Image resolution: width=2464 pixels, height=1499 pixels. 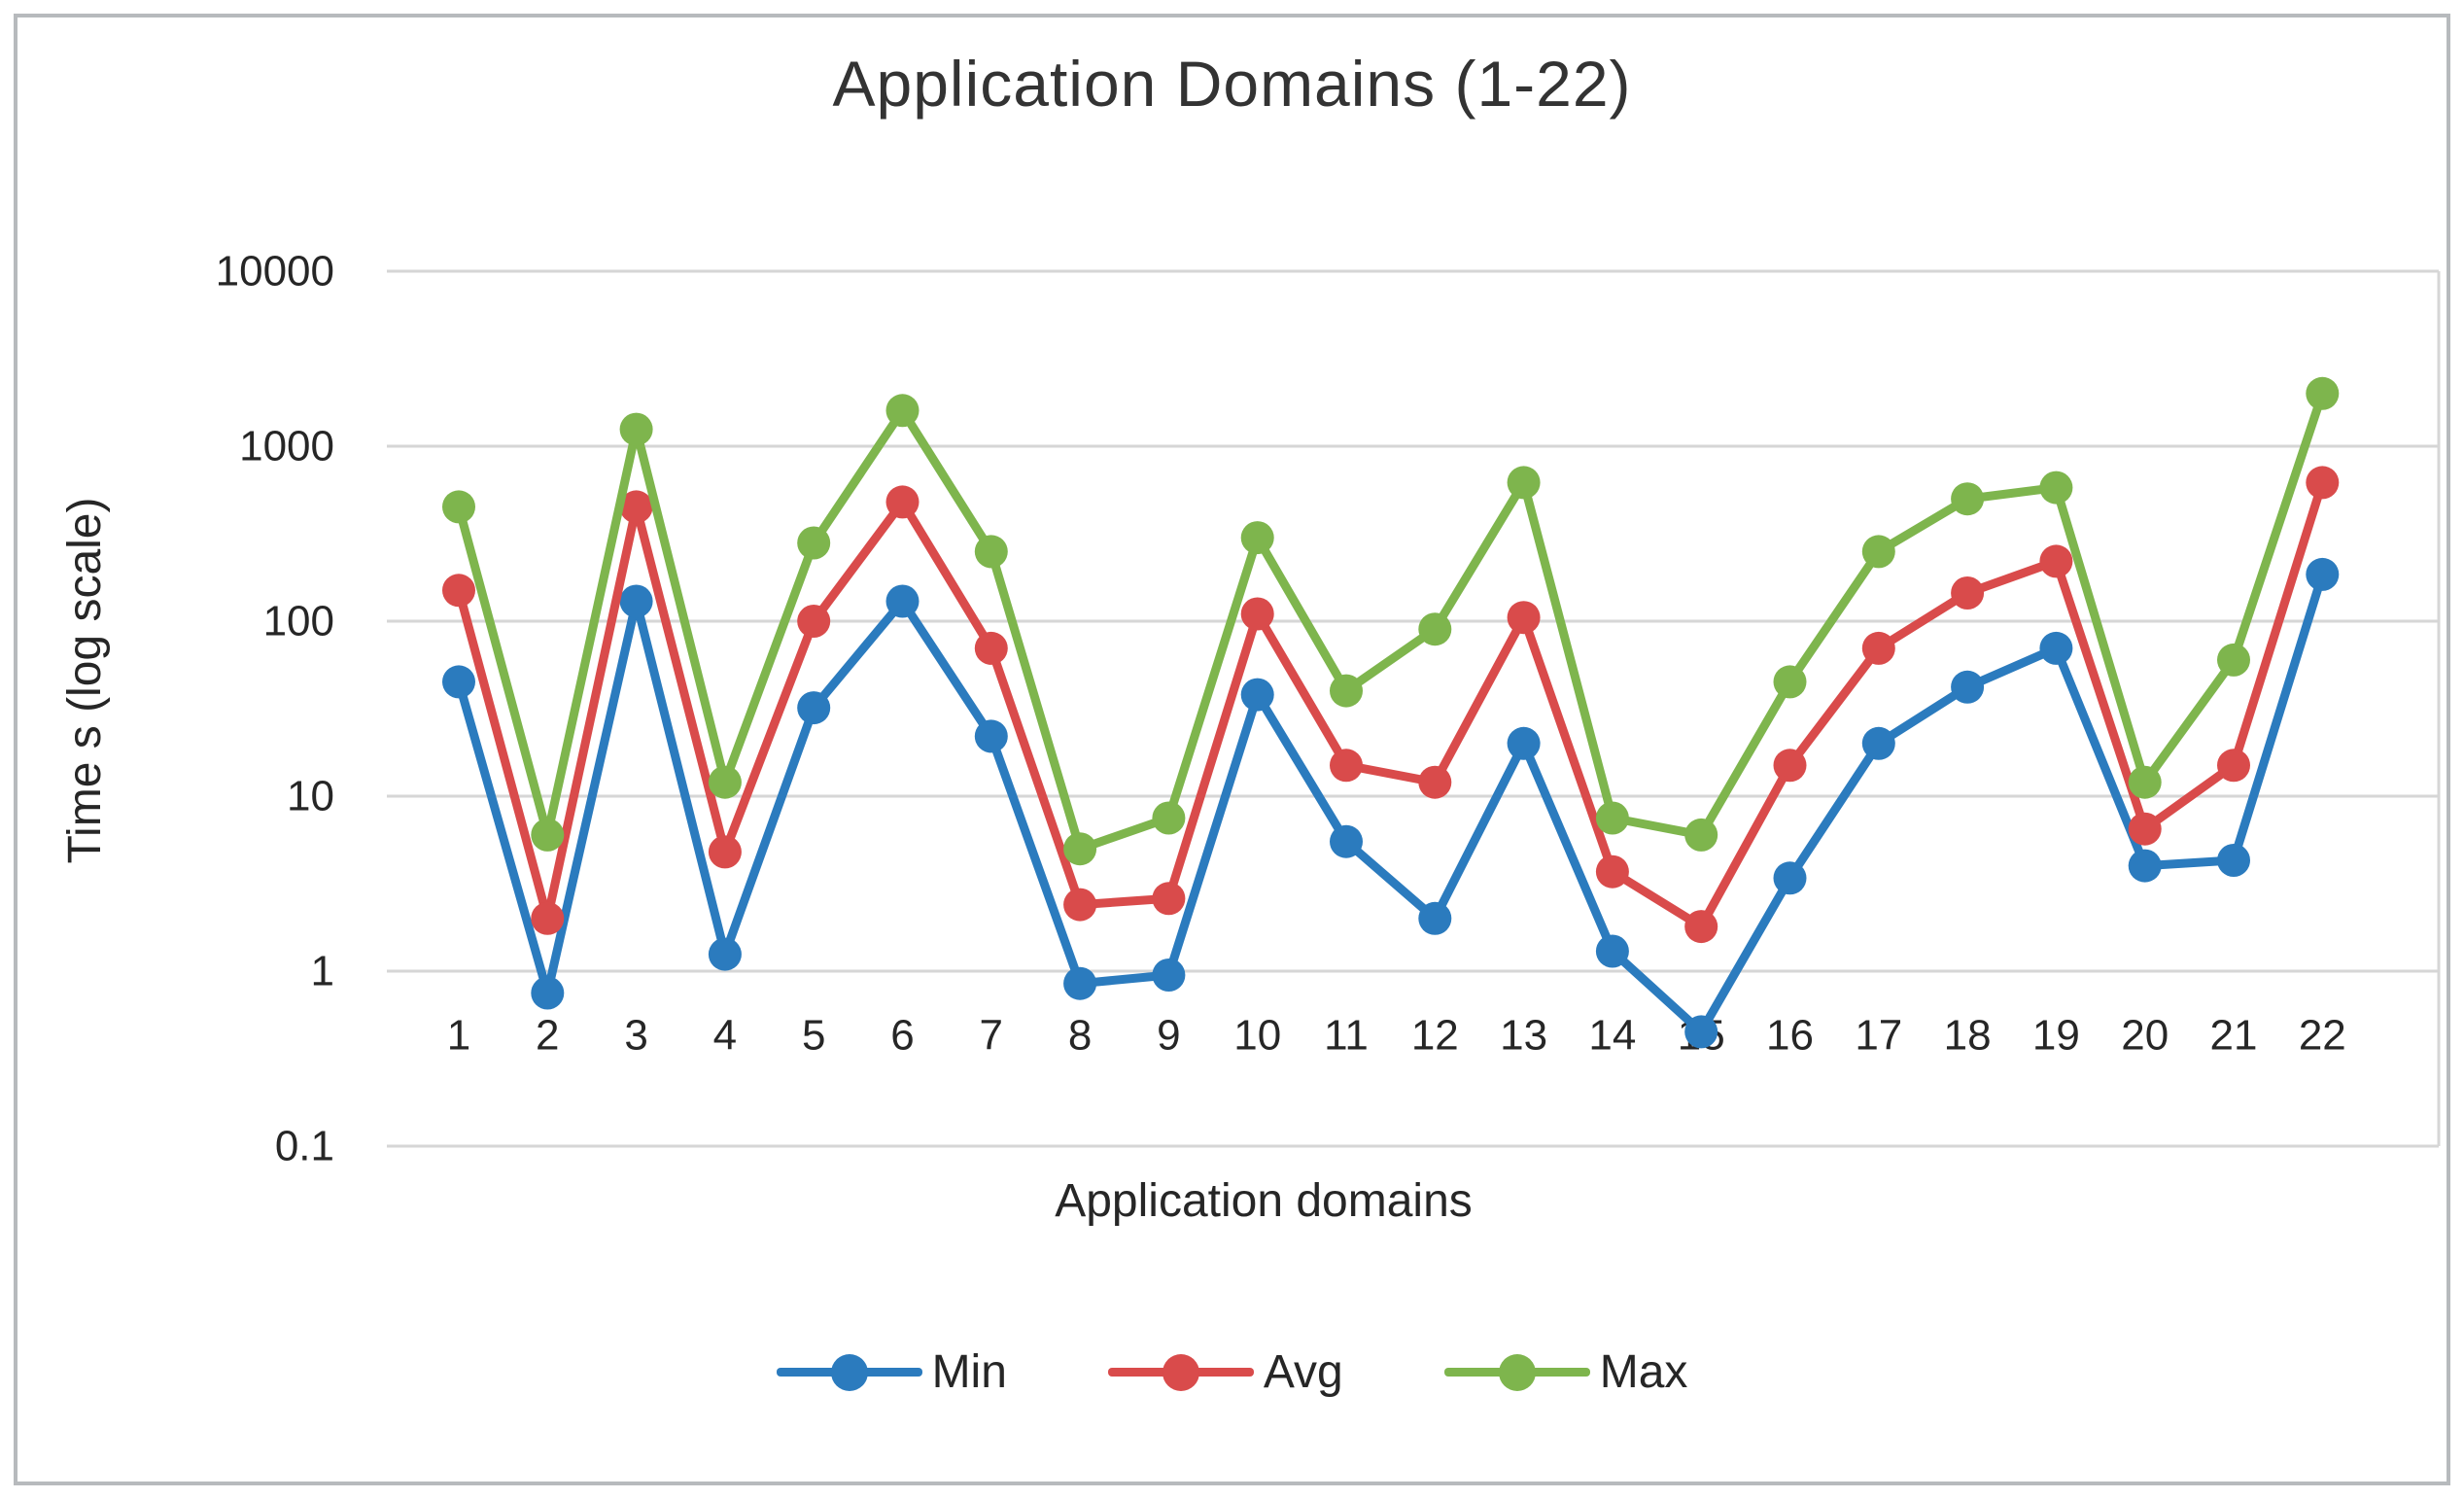 What do you see at coordinates (1790, 1036) in the screenshot?
I see `x-tick-label: 16` at bounding box center [1790, 1036].